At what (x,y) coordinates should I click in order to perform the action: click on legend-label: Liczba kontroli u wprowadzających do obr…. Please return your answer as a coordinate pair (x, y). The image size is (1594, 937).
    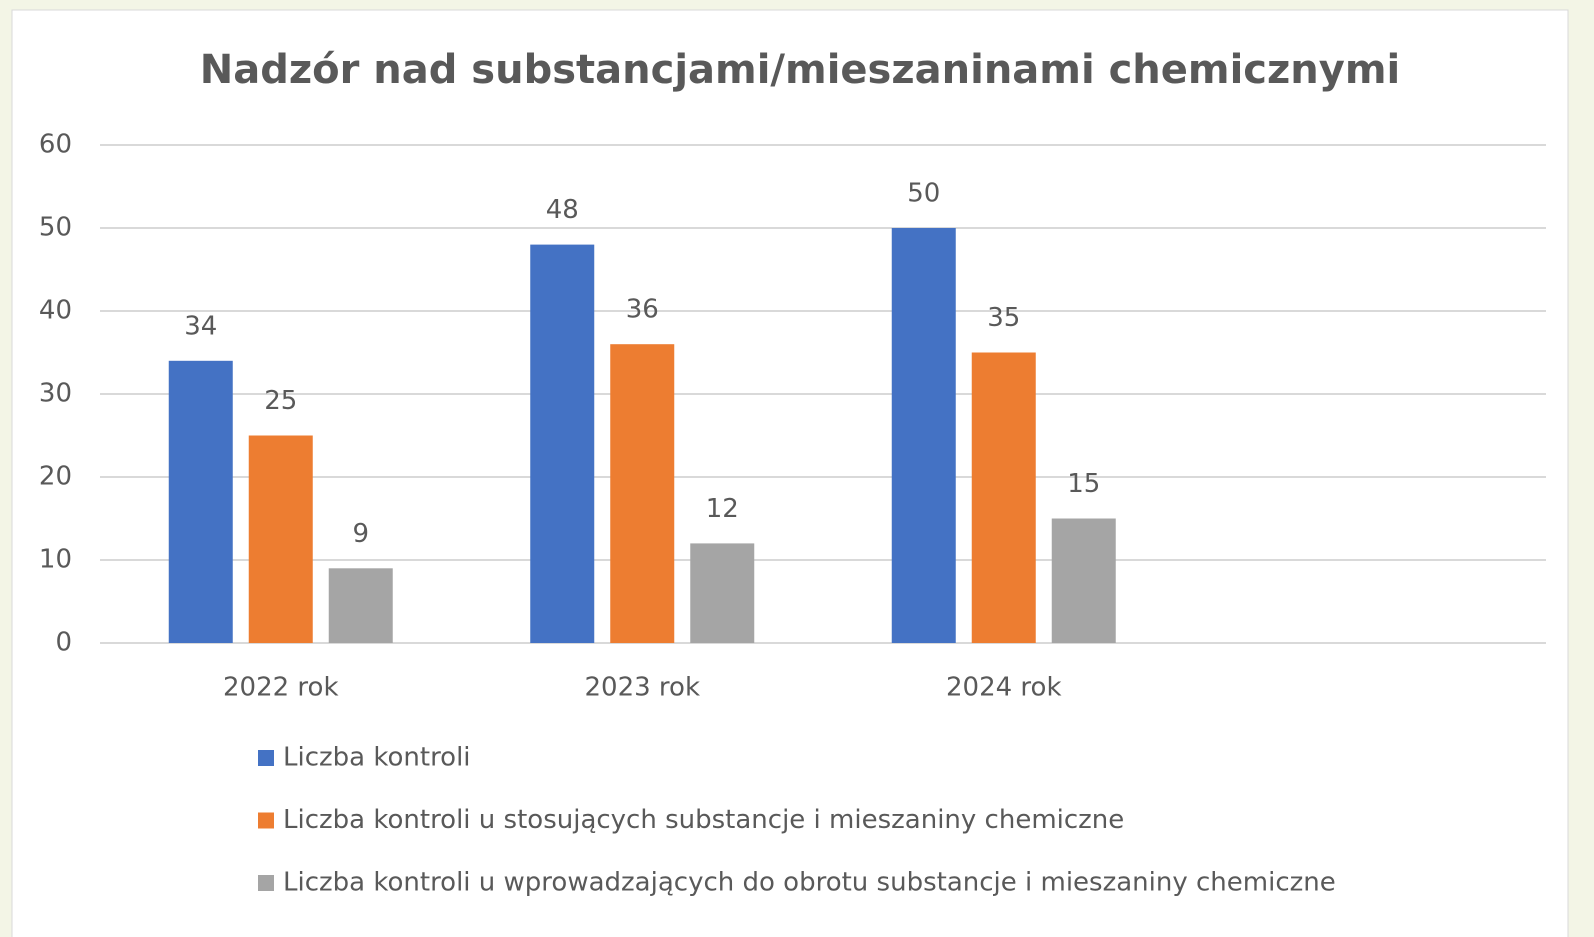
    Looking at the image, I should click on (809, 883).